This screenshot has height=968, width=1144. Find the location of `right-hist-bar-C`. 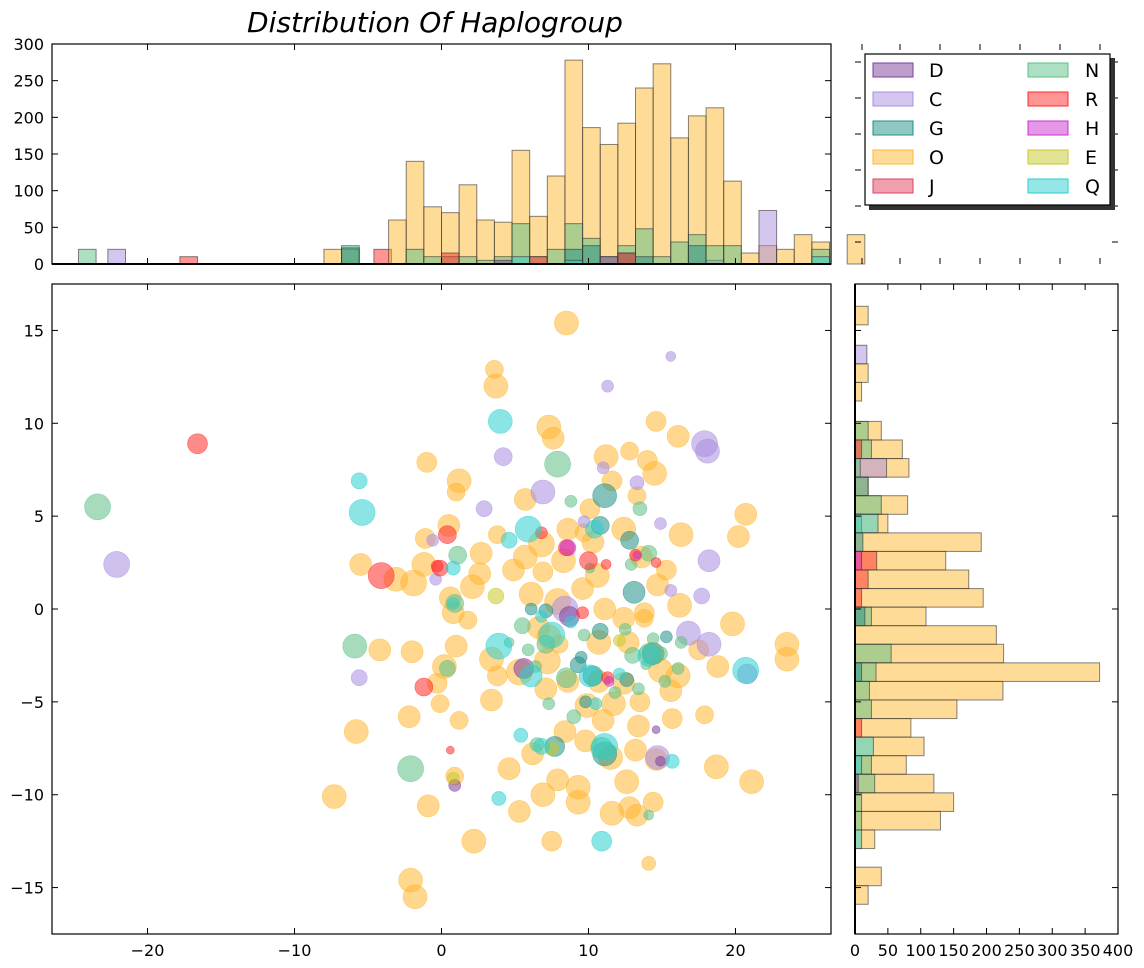

right-hist-bar-C is located at coordinates (861, 354).